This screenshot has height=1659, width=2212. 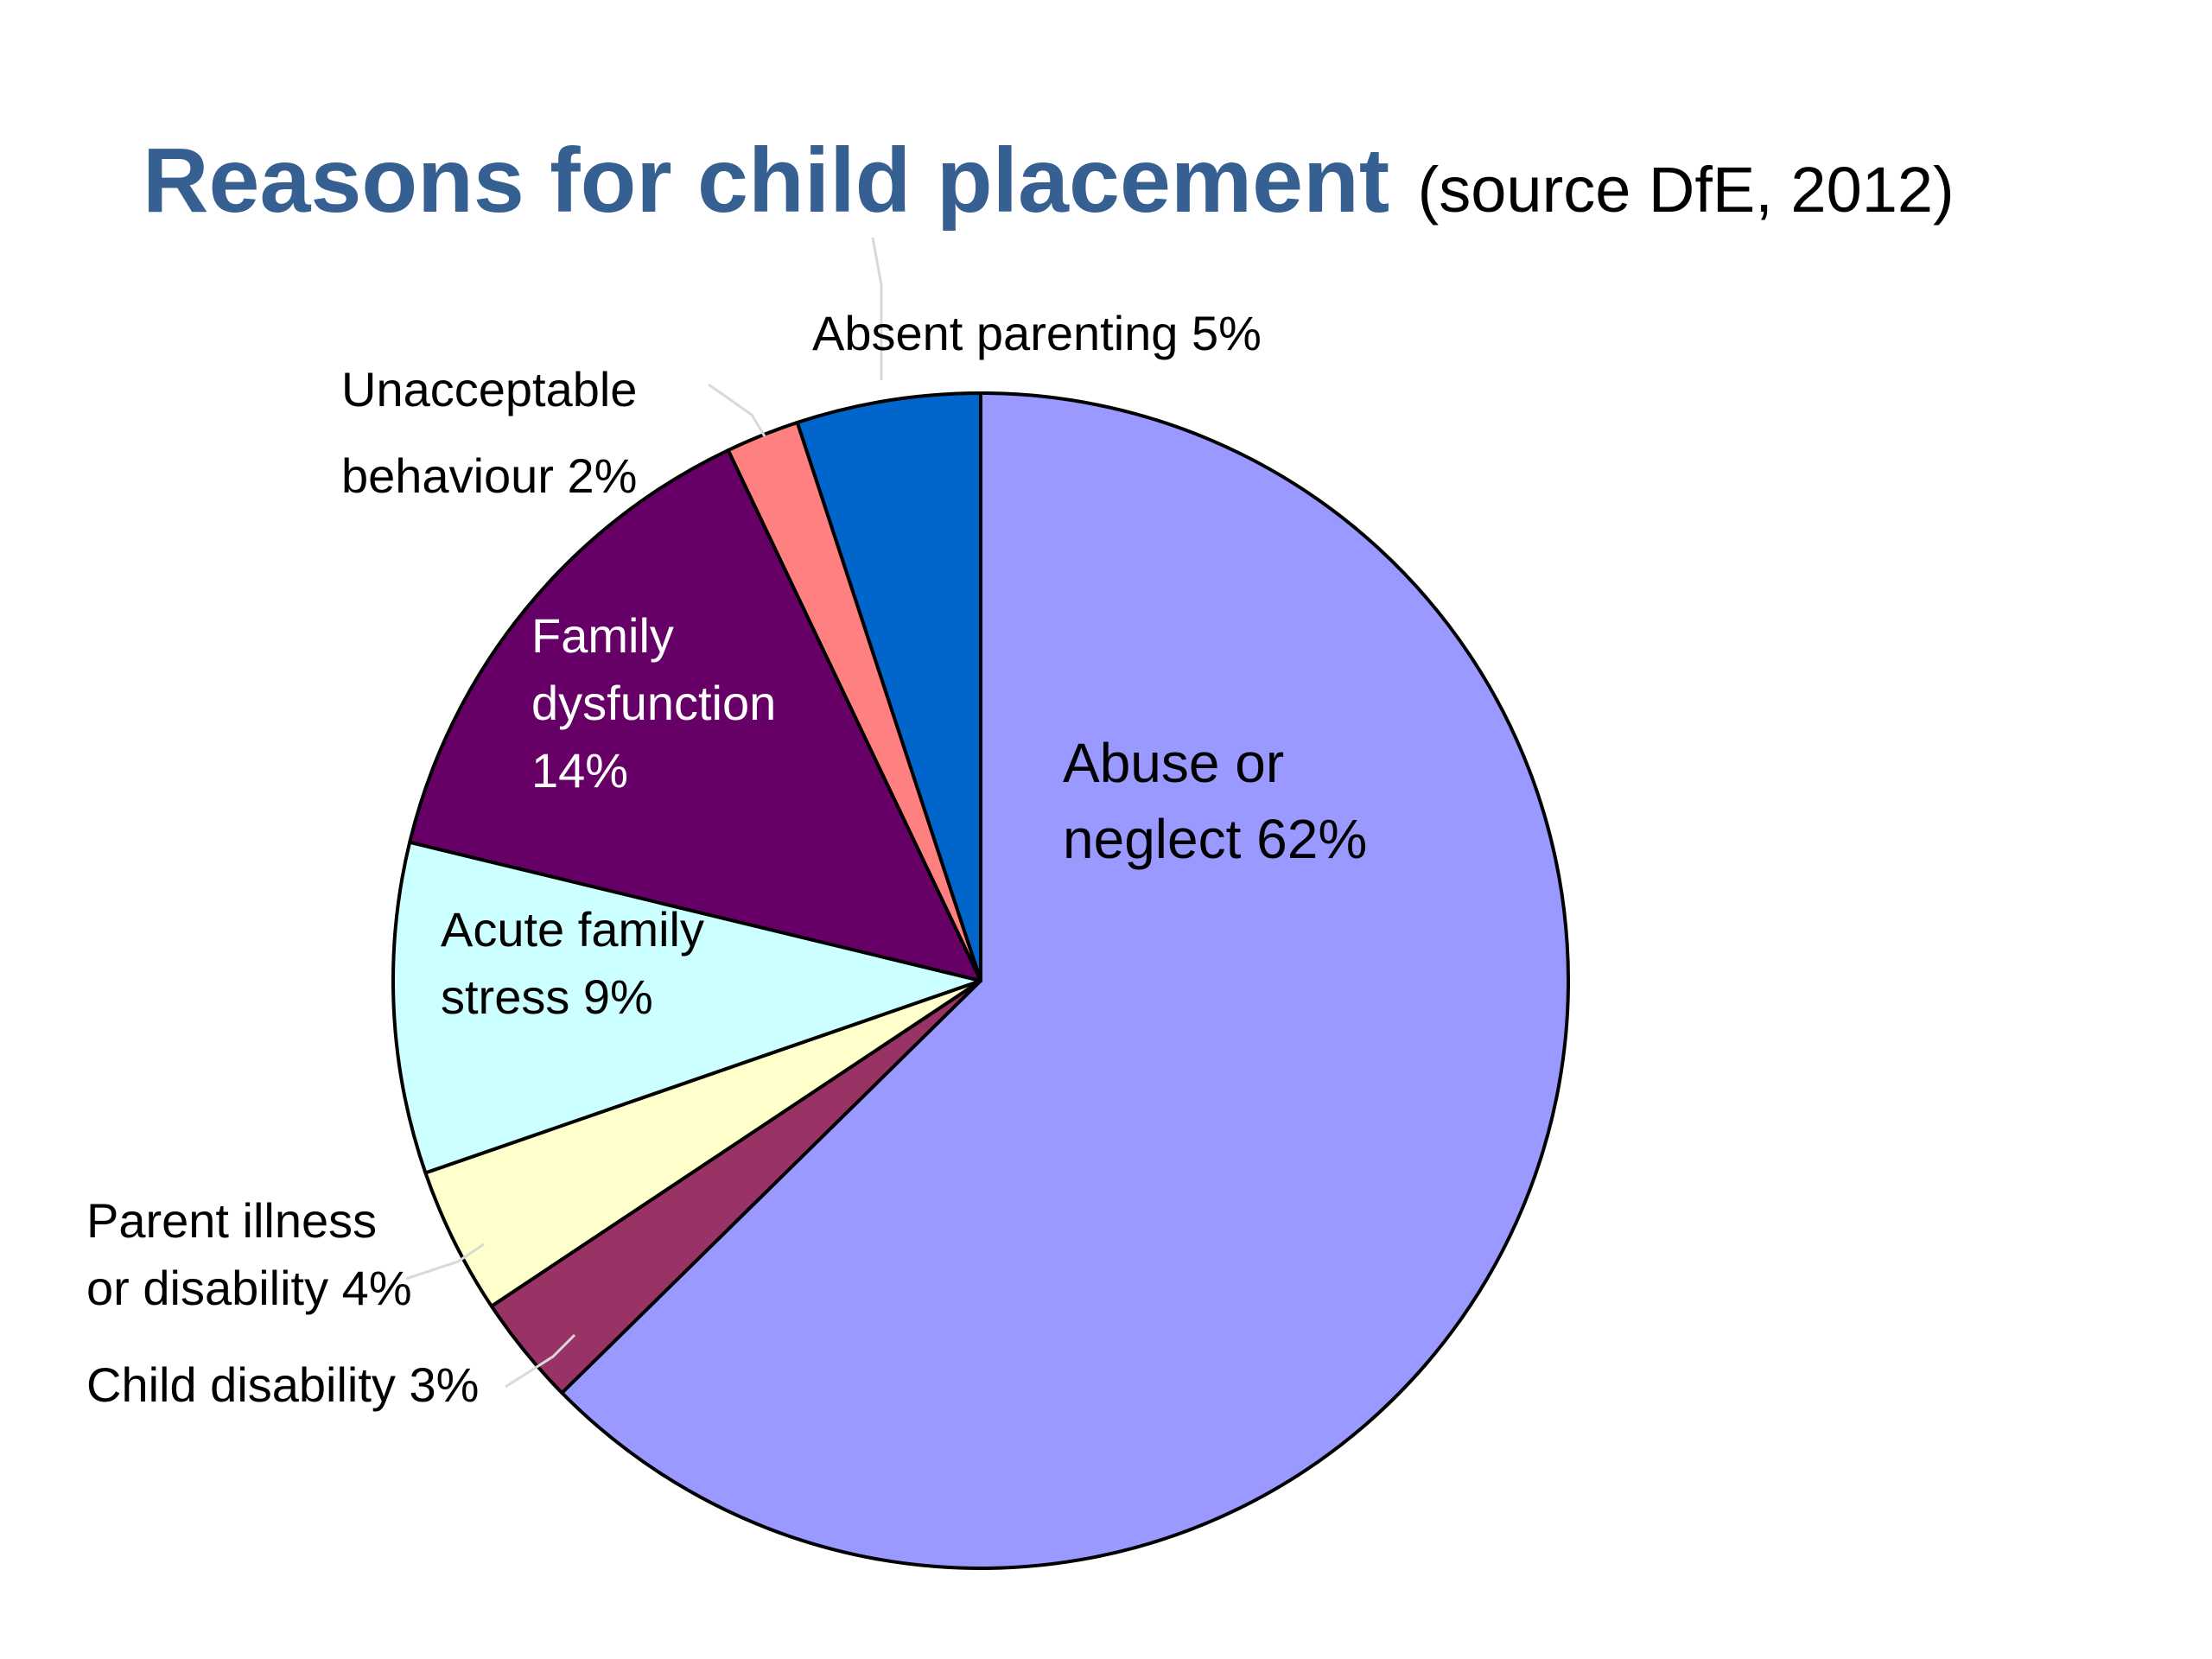 I want to click on slice-label-child-disability: Child disability 3%, so click(x=282, y=1384).